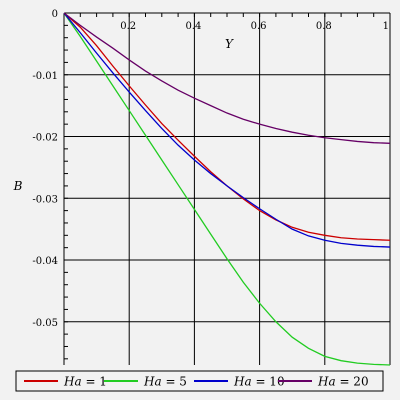 This screenshot has width=400, height=400. Describe the element at coordinates (386, 26) in the screenshot. I see `x-tick-label: 1` at that location.